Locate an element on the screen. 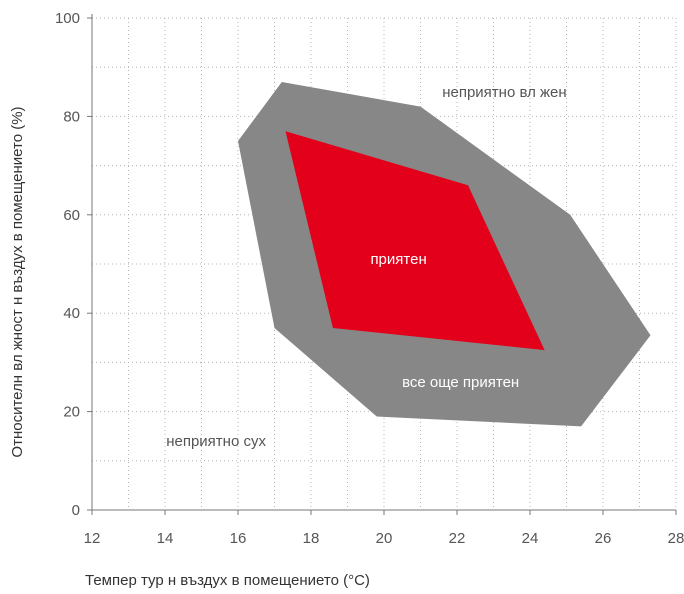 The image size is (684, 594). region-label: все още приятен is located at coordinates (460, 382).